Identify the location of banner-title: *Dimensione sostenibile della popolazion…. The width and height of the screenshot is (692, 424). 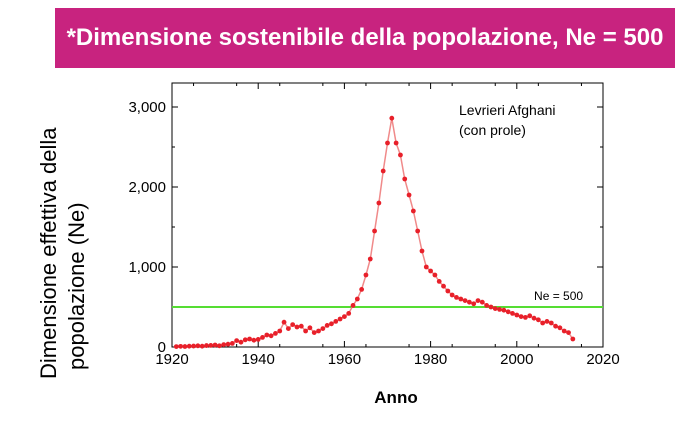
(365, 37).